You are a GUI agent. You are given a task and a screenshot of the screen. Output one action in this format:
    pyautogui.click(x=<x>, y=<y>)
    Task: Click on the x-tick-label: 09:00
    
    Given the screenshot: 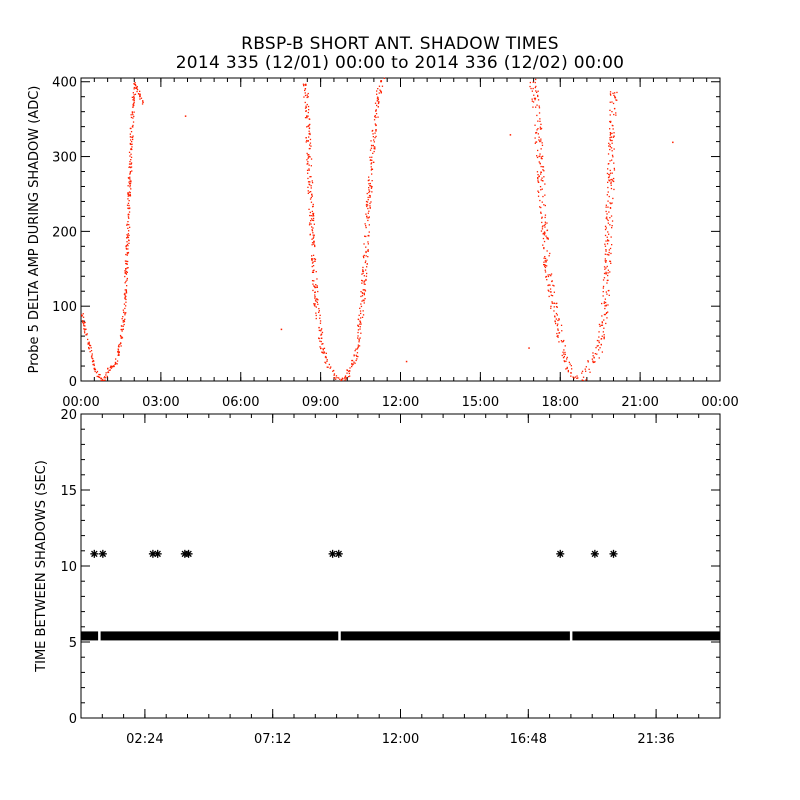 What is the action you would take?
    pyautogui.click(x=320, y=402)
    